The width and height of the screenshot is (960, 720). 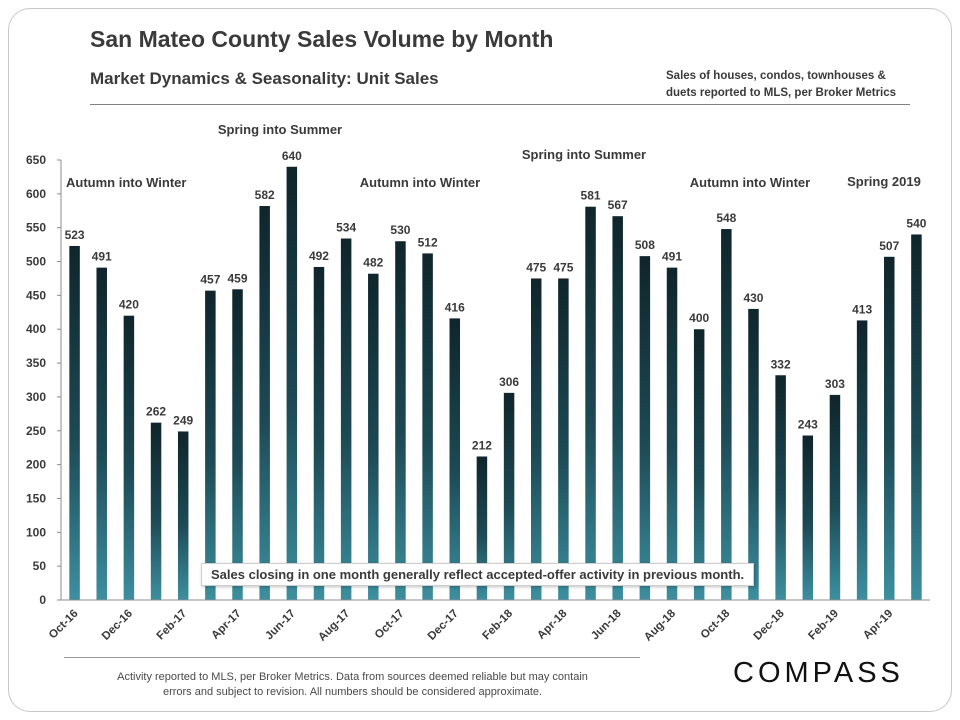 What do you see at coordinates (75, 235) in the screenshot?
I see `bar-value-label-Oct-16: 523` at bounding box center [75, 235].